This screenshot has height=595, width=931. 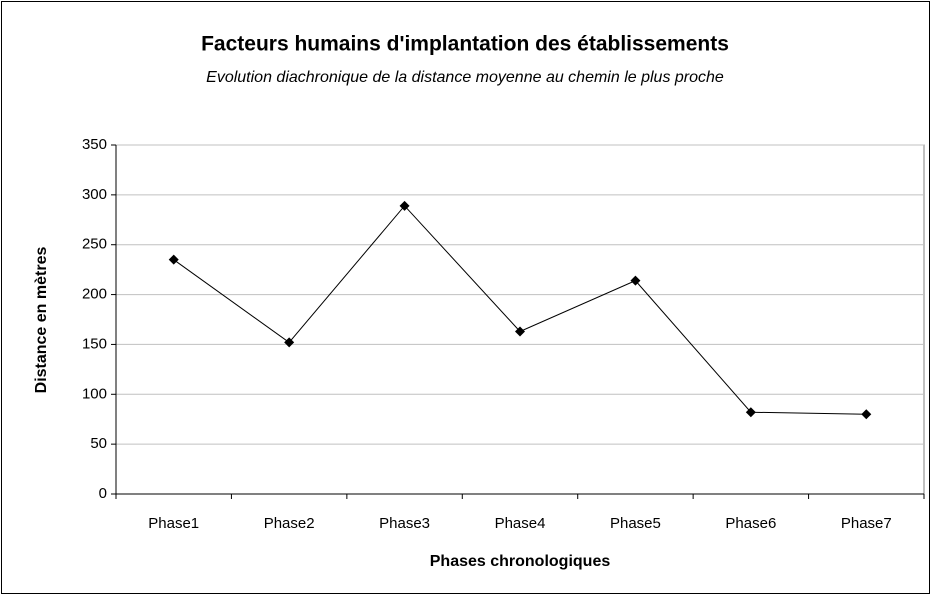 I want to click on x-axis-label: Phases chronologiques, so click(x=520, y=561).